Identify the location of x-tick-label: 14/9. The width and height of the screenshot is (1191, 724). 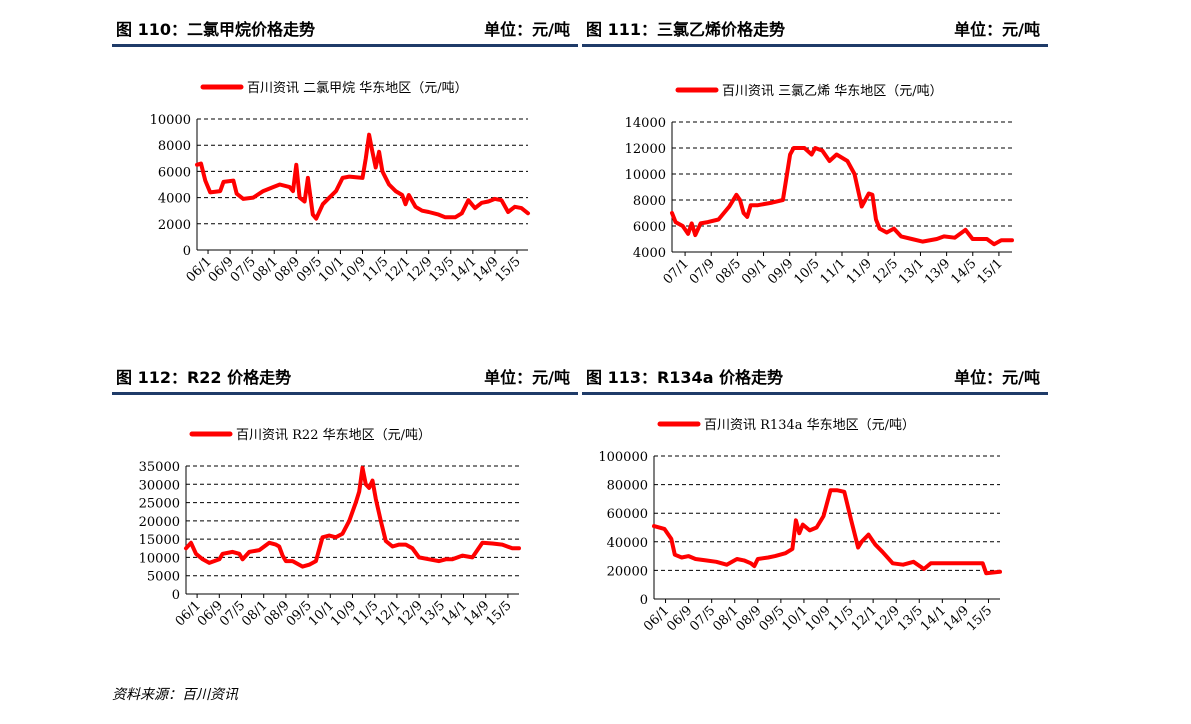
(956, 618).